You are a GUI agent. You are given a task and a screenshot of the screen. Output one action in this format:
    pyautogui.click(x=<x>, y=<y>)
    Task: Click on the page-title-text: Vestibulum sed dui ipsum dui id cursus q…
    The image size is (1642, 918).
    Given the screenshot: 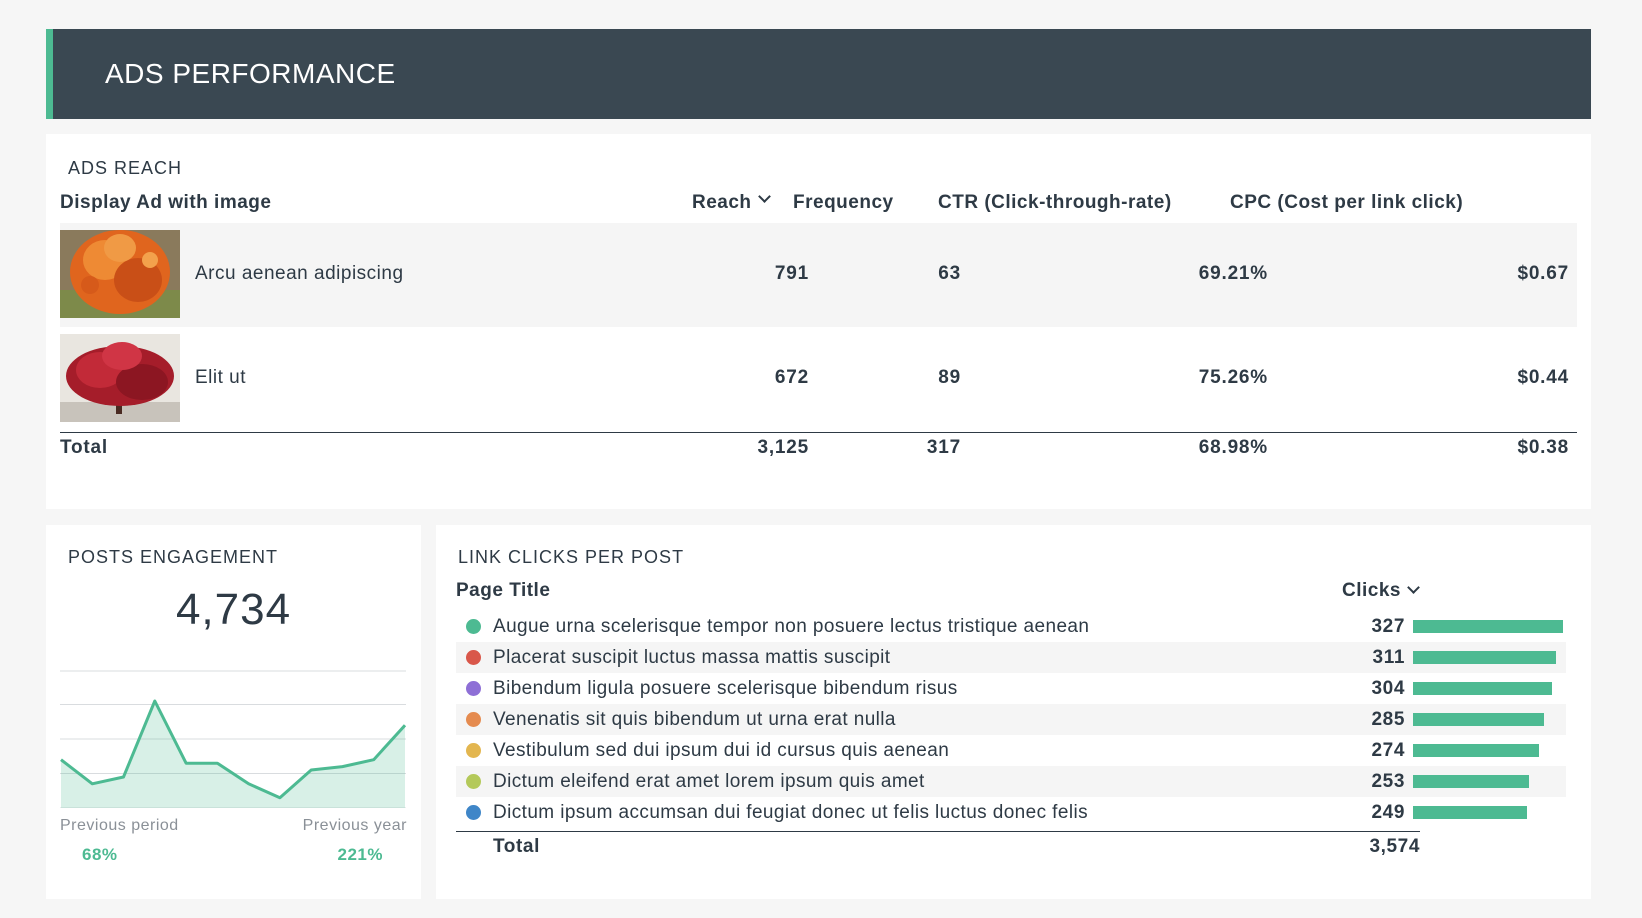 What is the action you would take?
    pyautogui.click(x=721, y=750)
    